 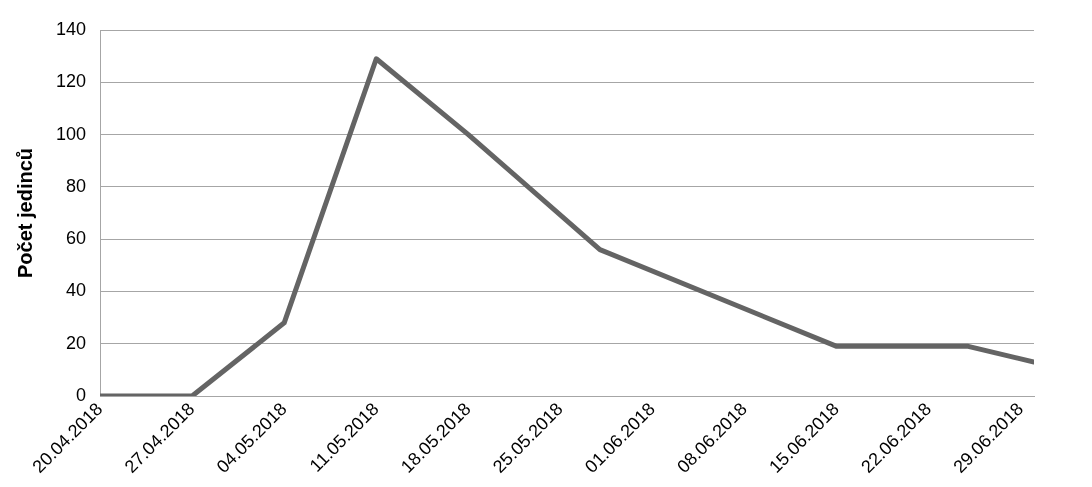 What do you see at coordinates (71, 81) in the screenshot?
I see `y-tick-label: 120` at bounding box center [71, 81].